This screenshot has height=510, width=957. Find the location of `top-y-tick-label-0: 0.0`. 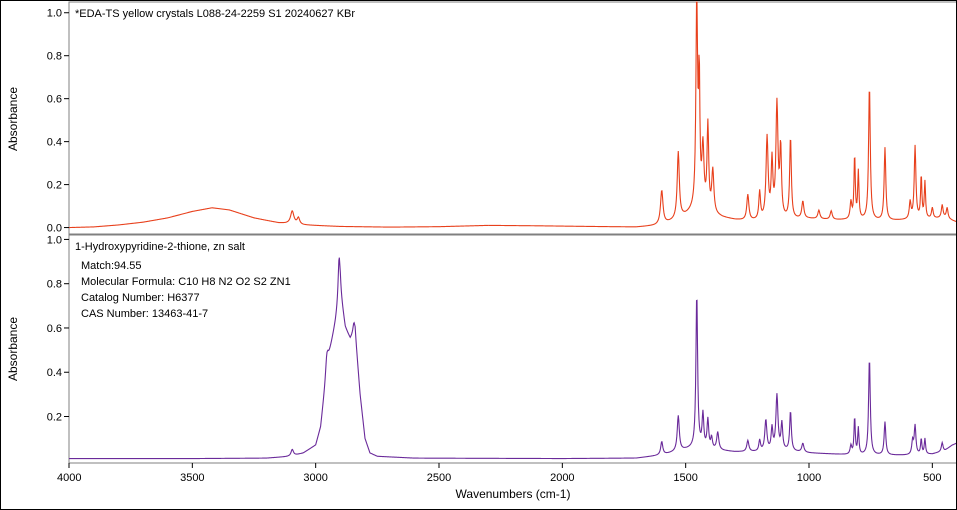

top-y-tick-label-0: 0.0 is located at coordinates (54, 229).